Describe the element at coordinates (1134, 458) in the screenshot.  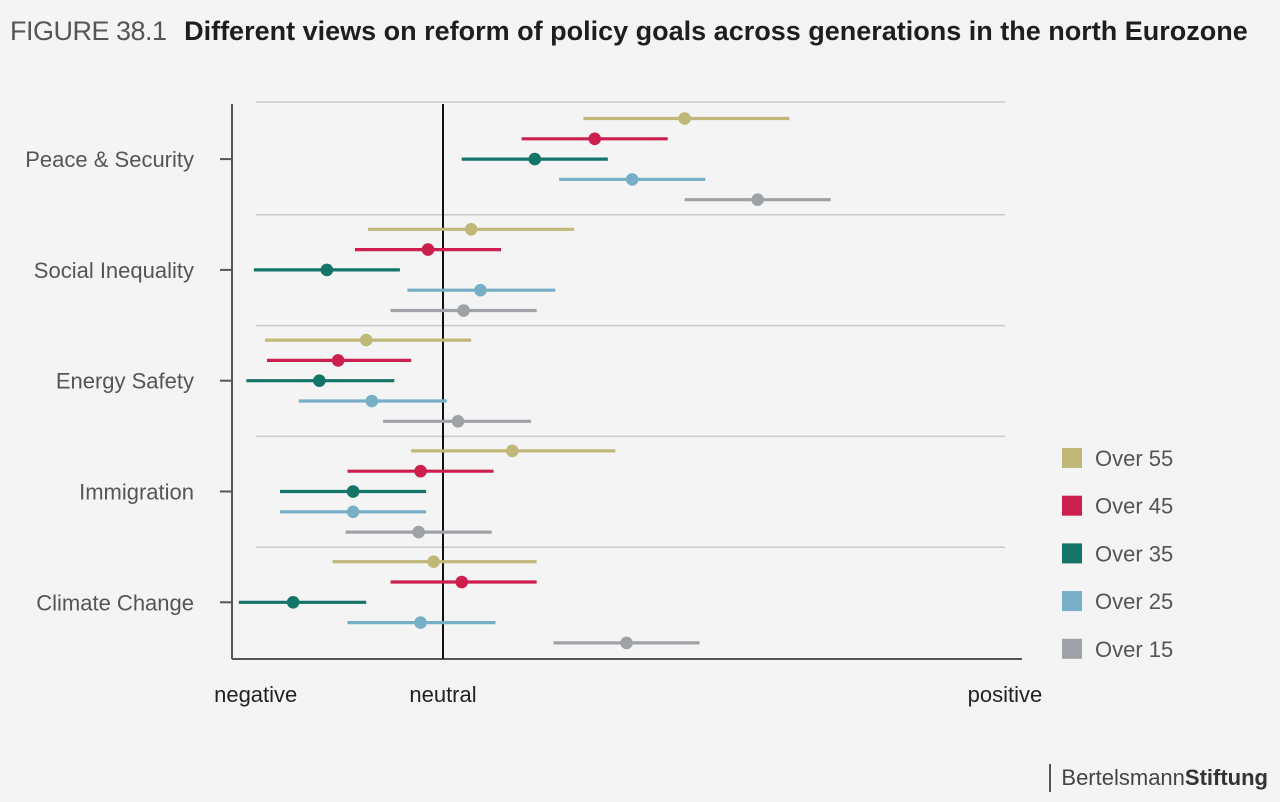
I see `legend-label-over-55: Over 55` at that location.